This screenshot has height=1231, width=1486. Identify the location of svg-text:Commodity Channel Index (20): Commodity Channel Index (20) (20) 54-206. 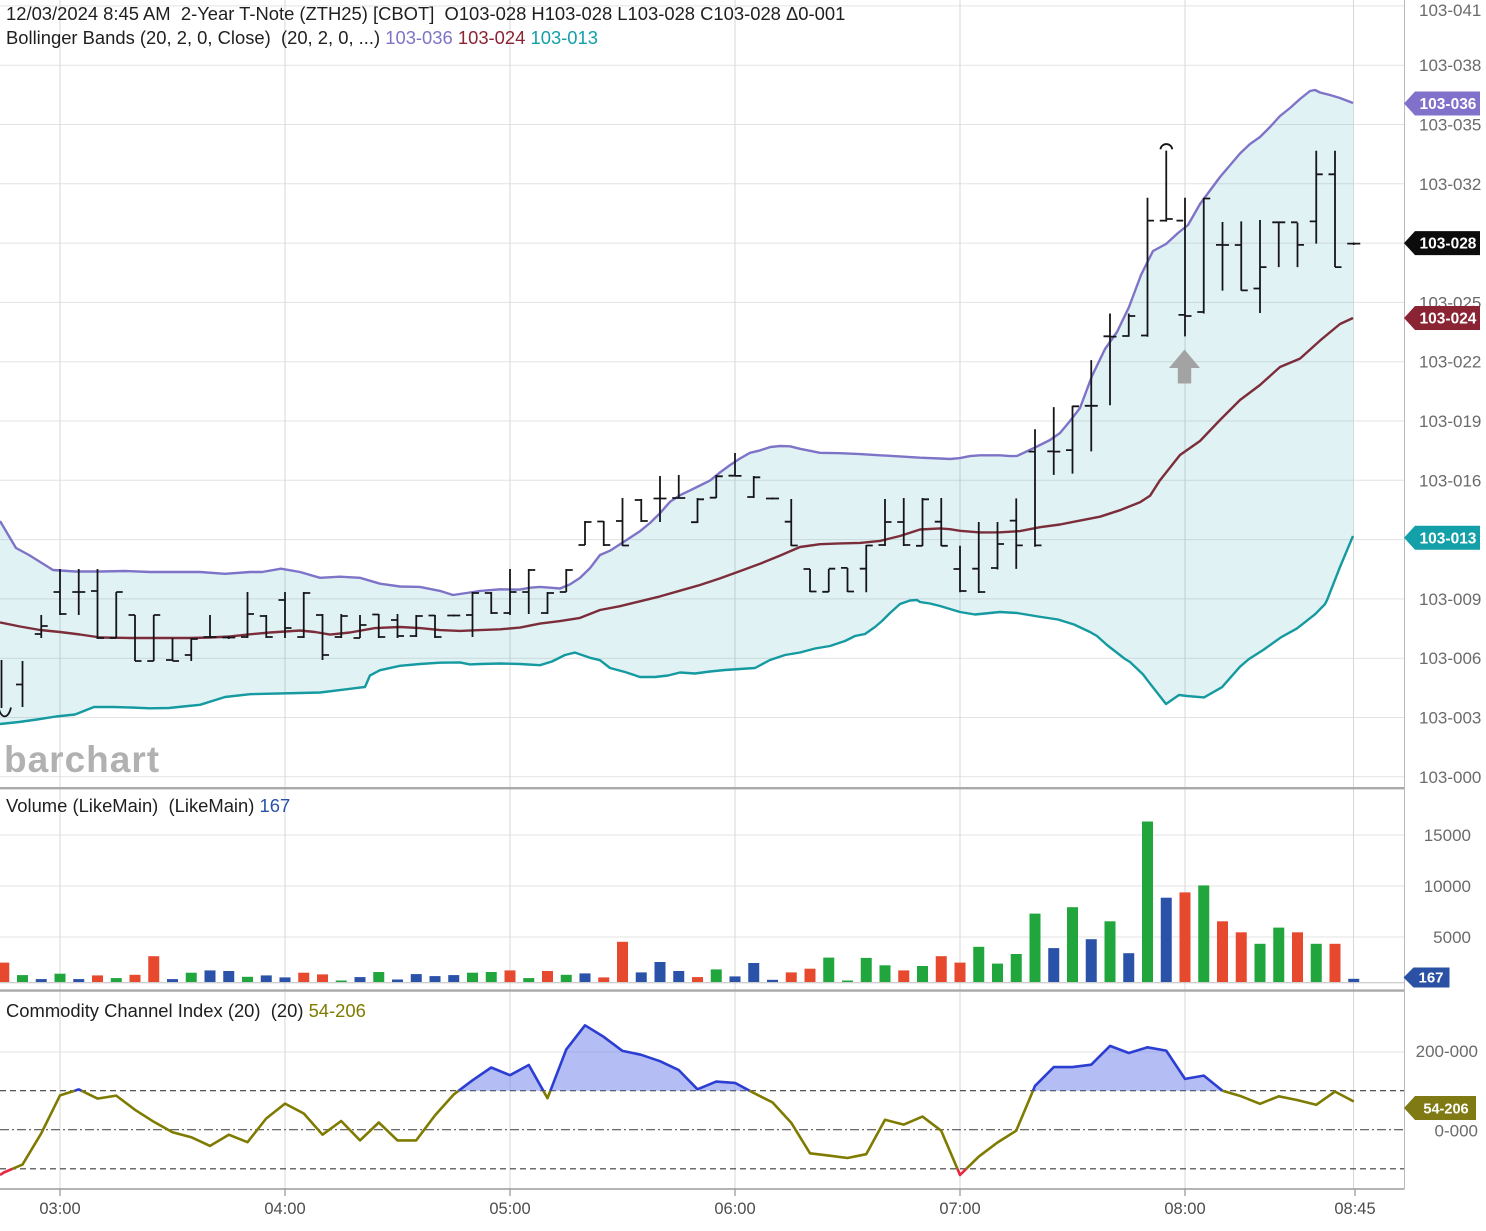
(186, 1010).